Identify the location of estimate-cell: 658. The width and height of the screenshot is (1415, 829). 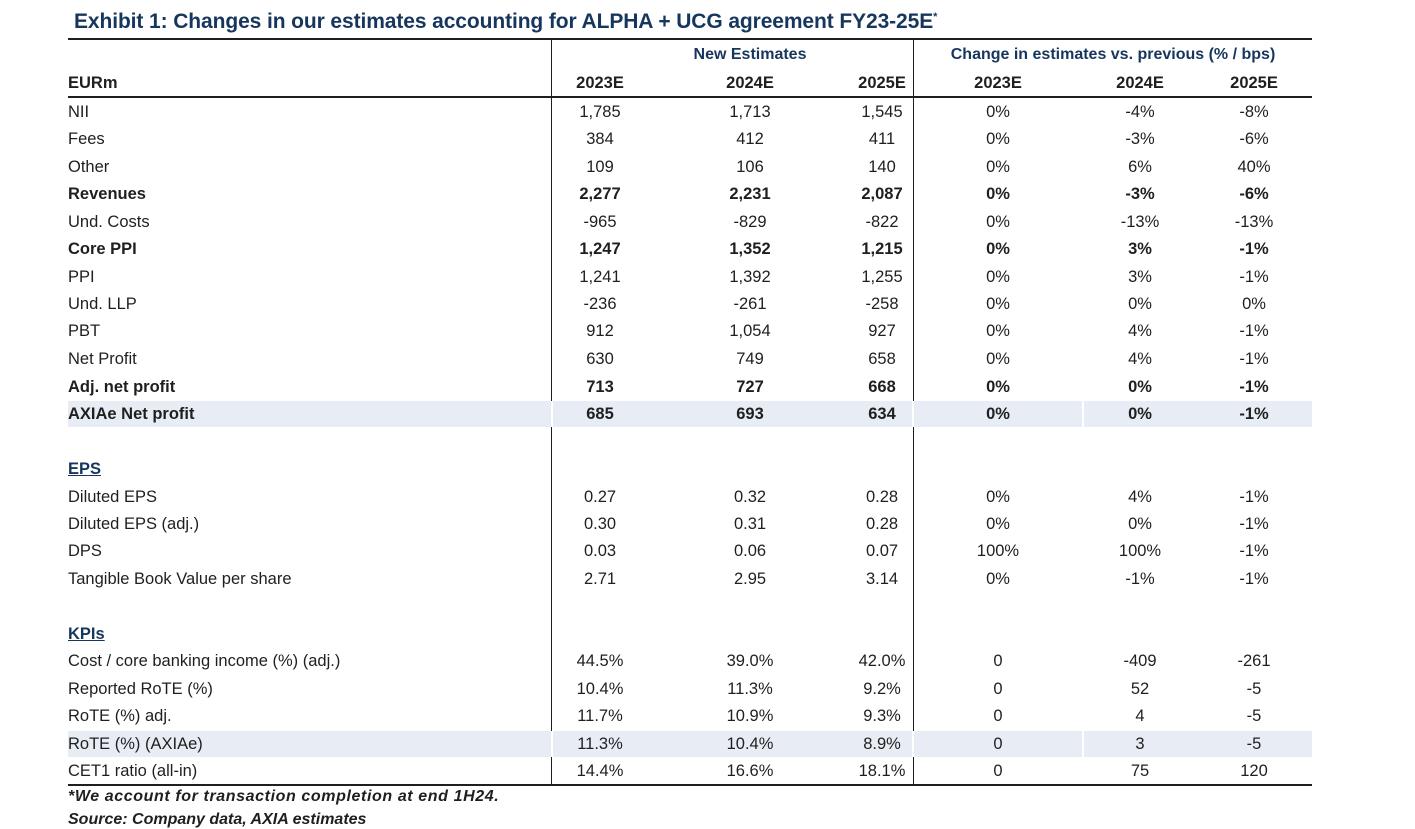
(882, 359).